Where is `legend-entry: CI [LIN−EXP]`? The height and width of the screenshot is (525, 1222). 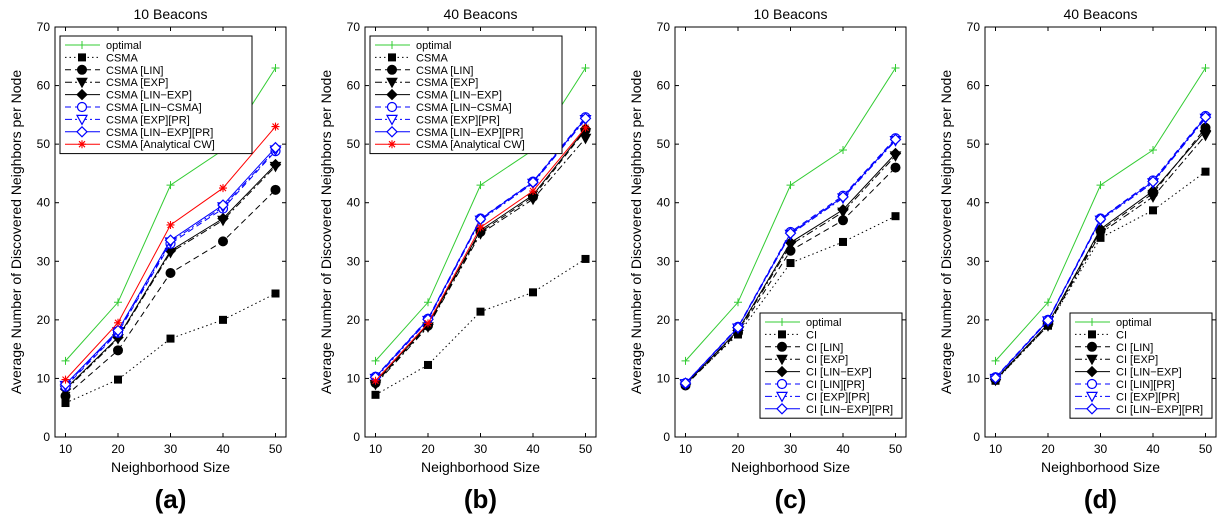 legend-entry: CI [LIN−EXP] is located at coordinates (1149, 373).